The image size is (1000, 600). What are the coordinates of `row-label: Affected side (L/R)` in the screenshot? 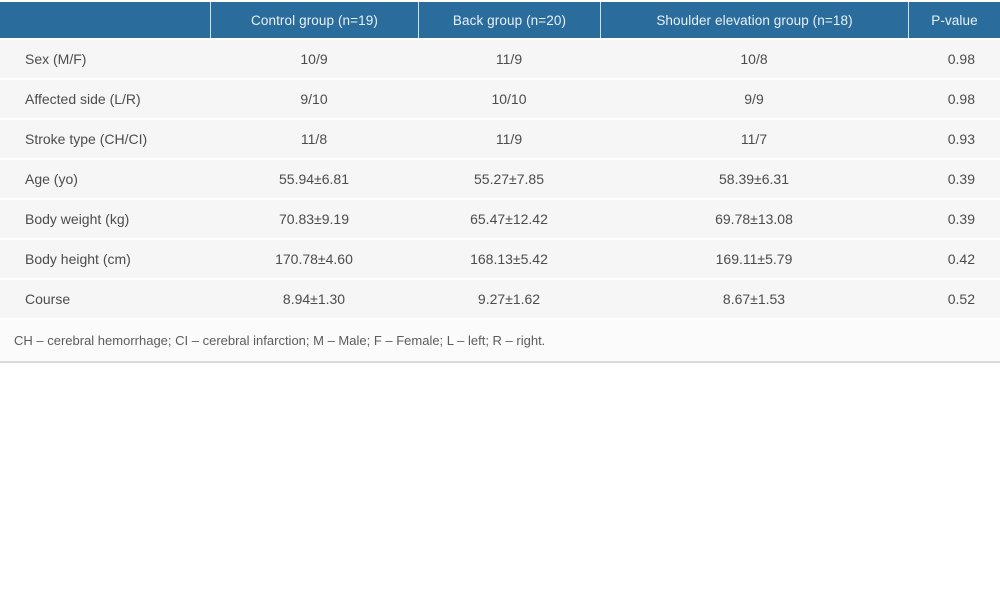 It's located at (83, 99).